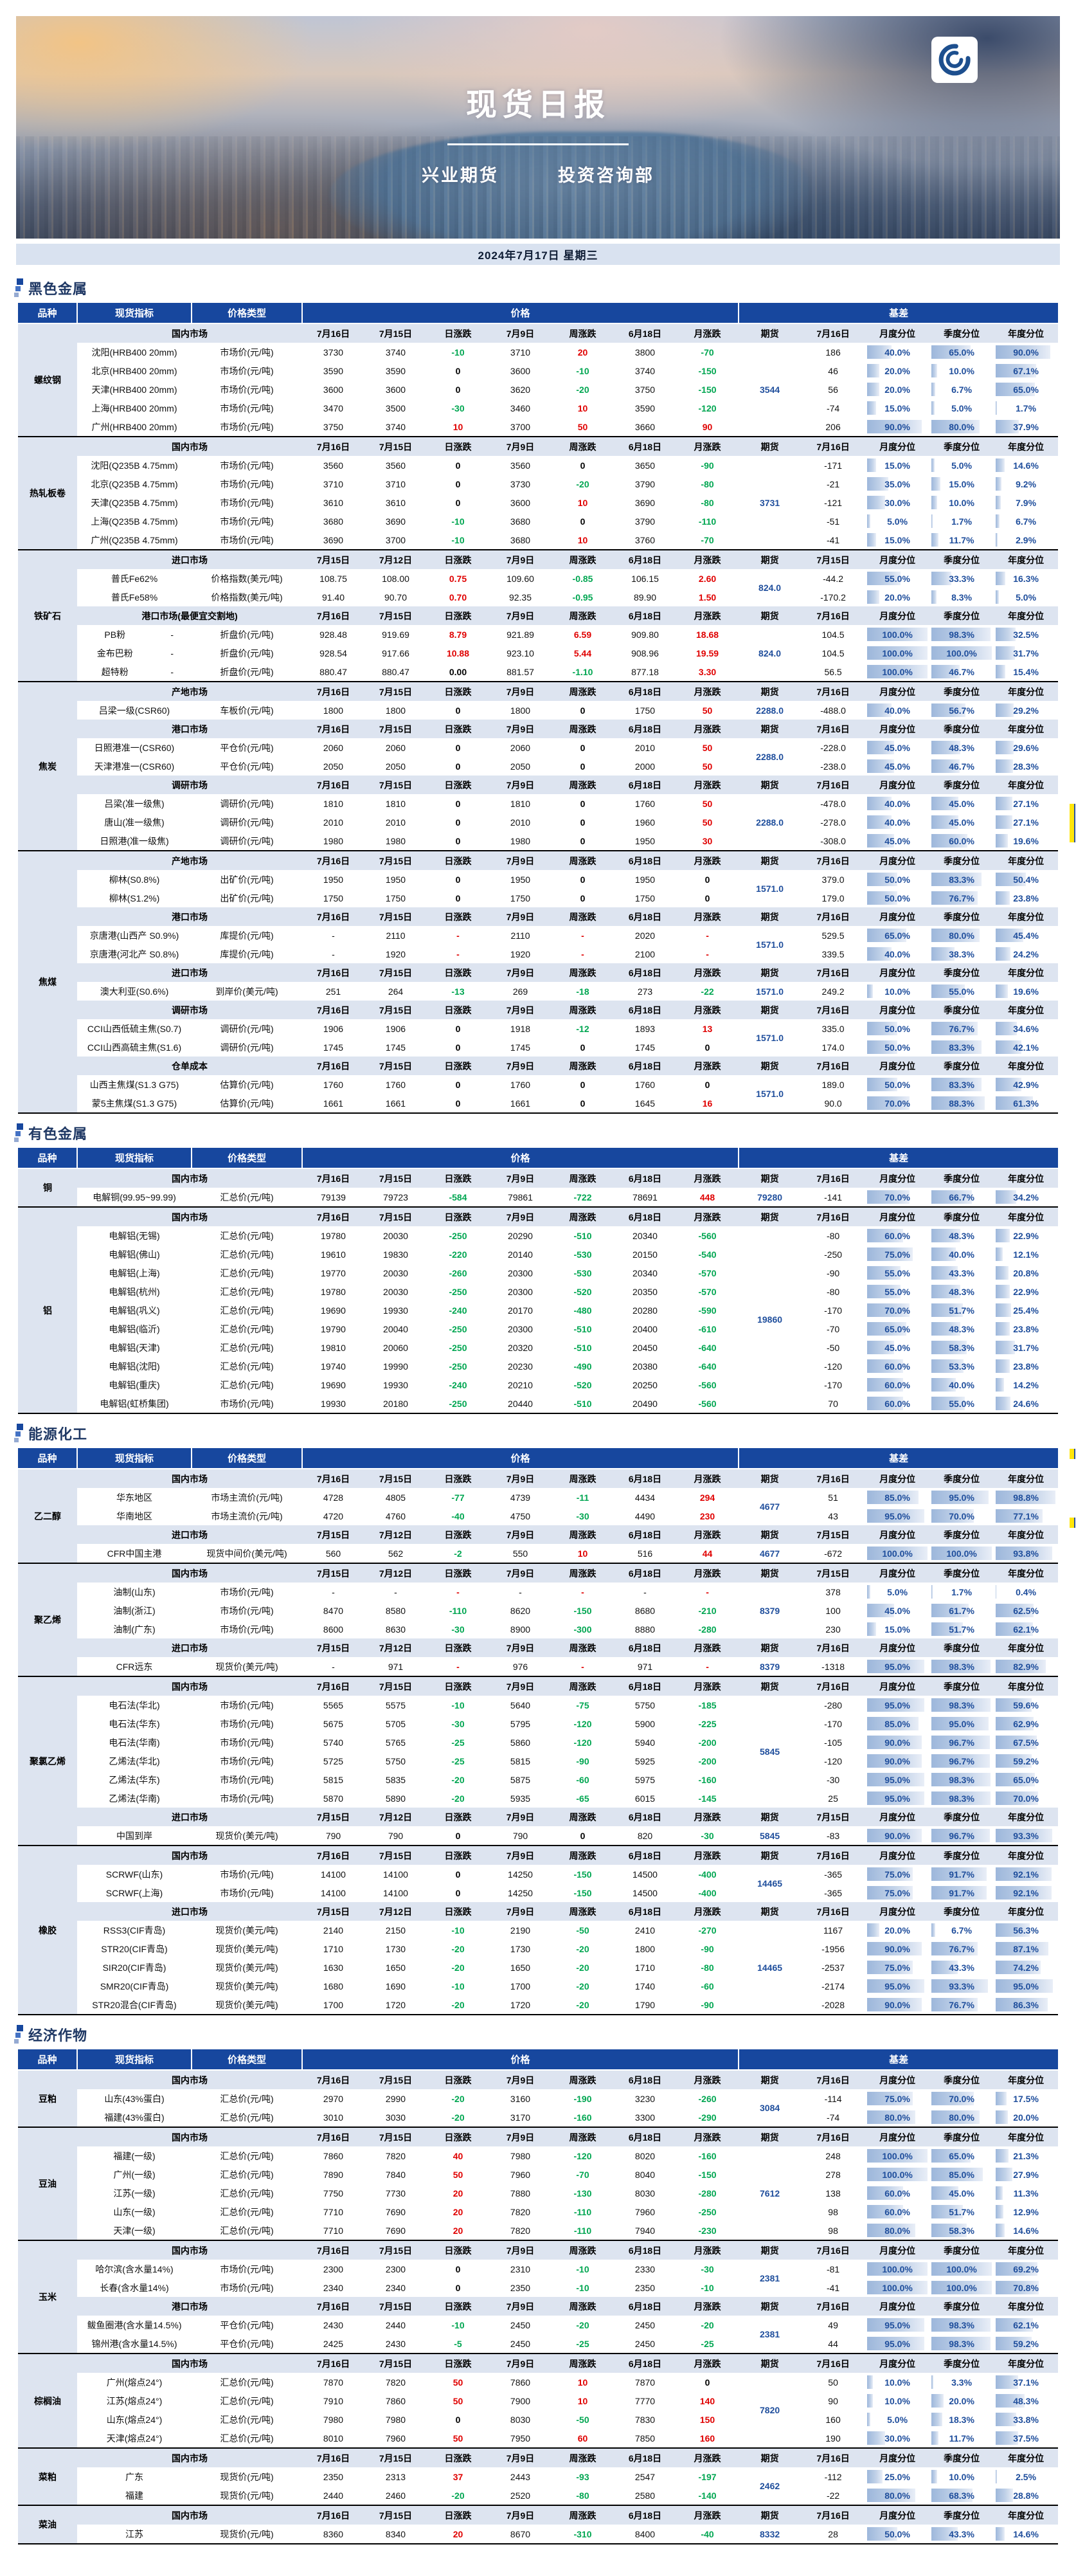 This screenshot has height=2576, width=1076. I want to click on variety-cell: 乙二醇, so click(48, 1516).